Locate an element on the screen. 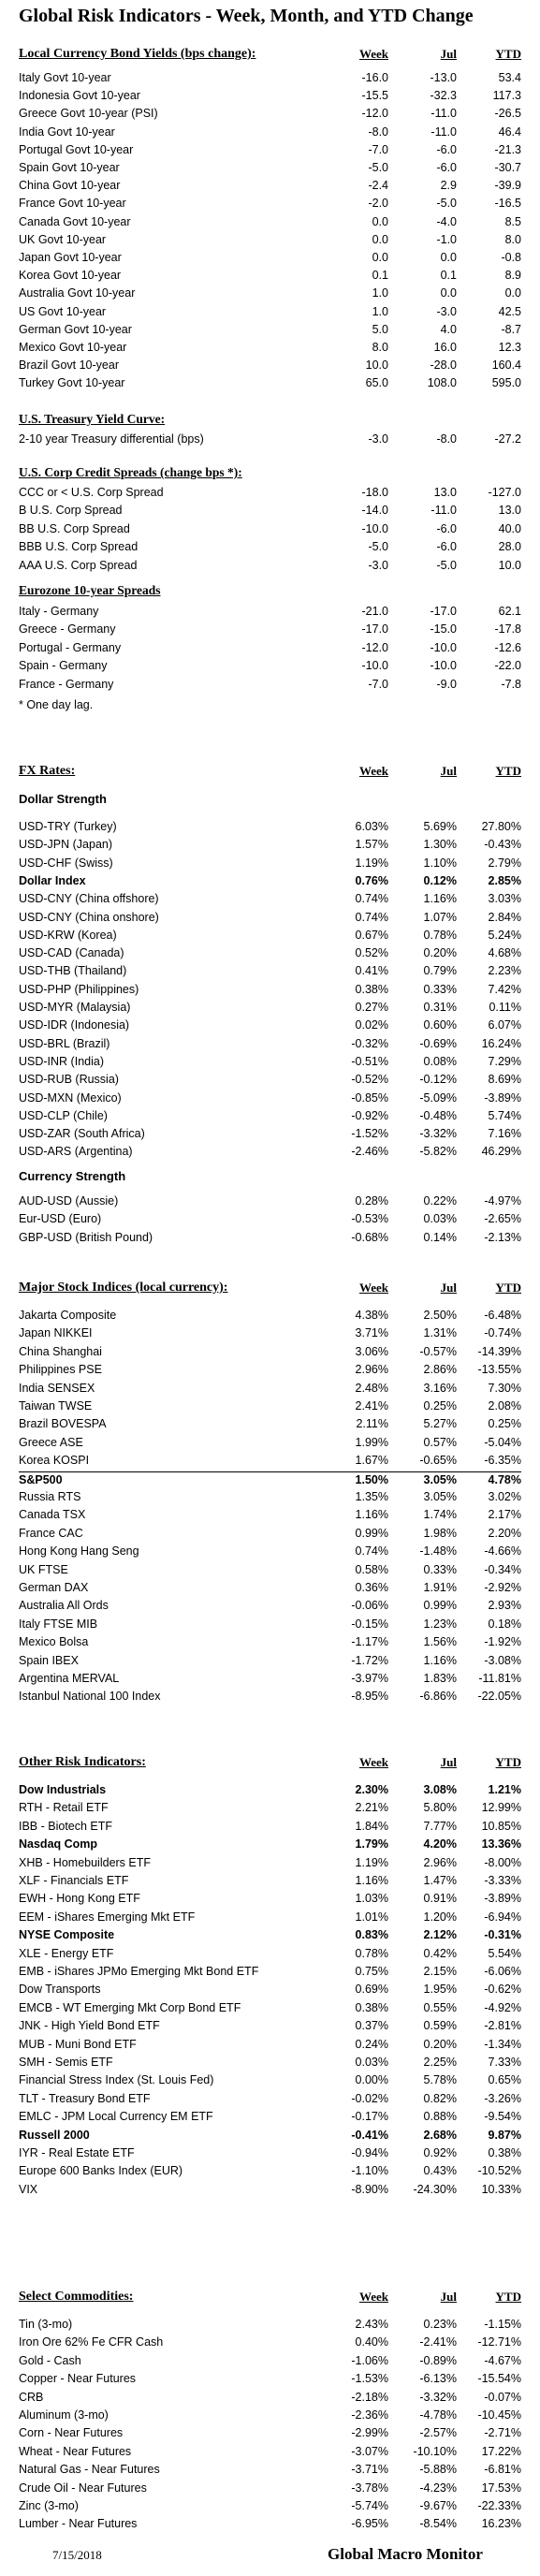 Image resolution: width=540 pixels, height=2576 pixels. value-jul: 2.86% is located at coordinates (440, 1370).